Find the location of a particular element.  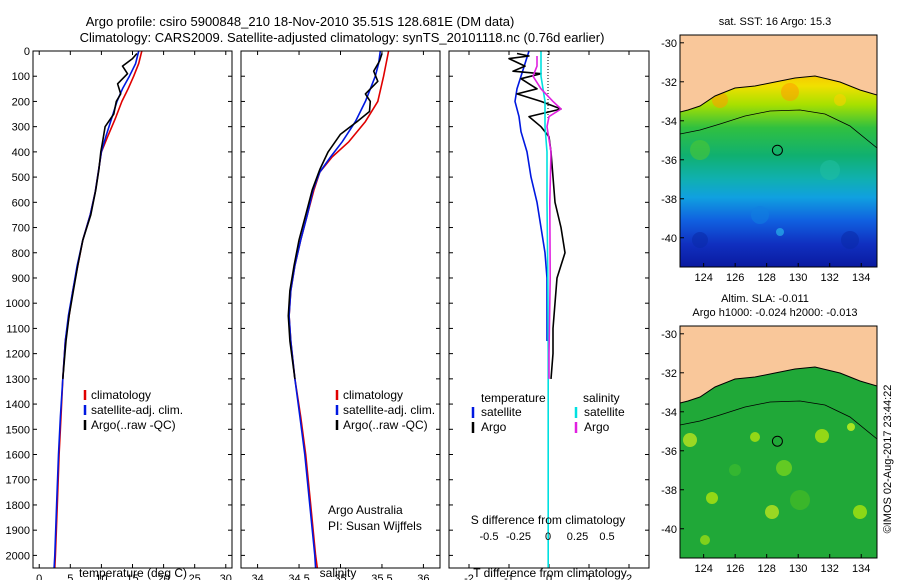

series-line-argo is located at coordinates (547, 217).